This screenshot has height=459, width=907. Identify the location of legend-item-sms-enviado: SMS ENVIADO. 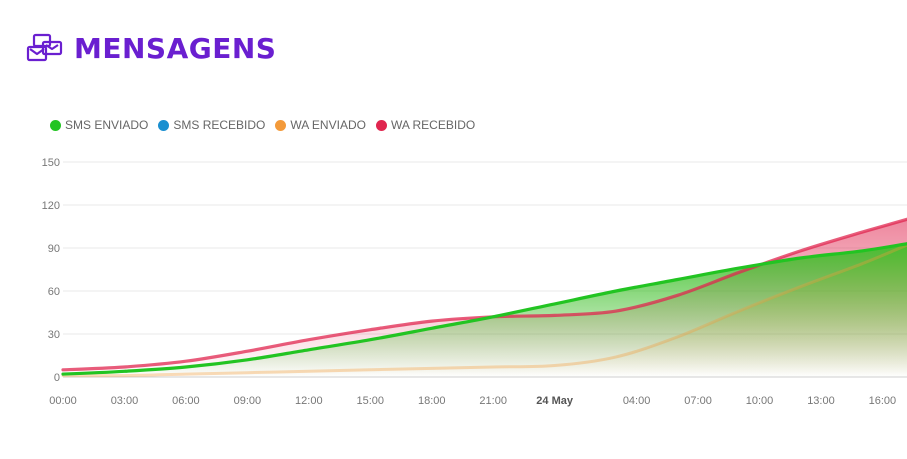
(99, 125).